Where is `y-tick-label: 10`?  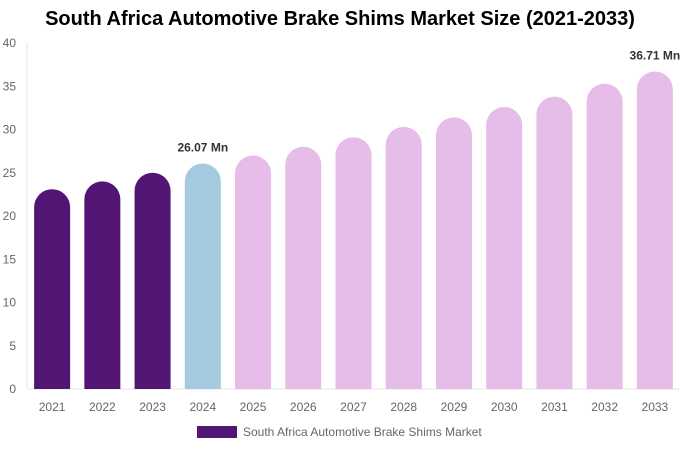 y-tick-label: 10 is located at coordinates (10, 303).